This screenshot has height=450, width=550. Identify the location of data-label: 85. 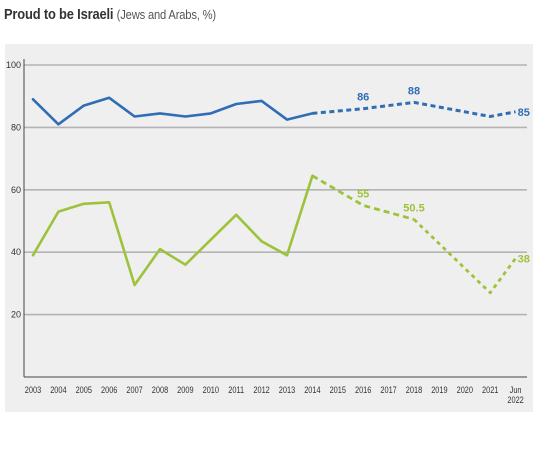
(524, 113).